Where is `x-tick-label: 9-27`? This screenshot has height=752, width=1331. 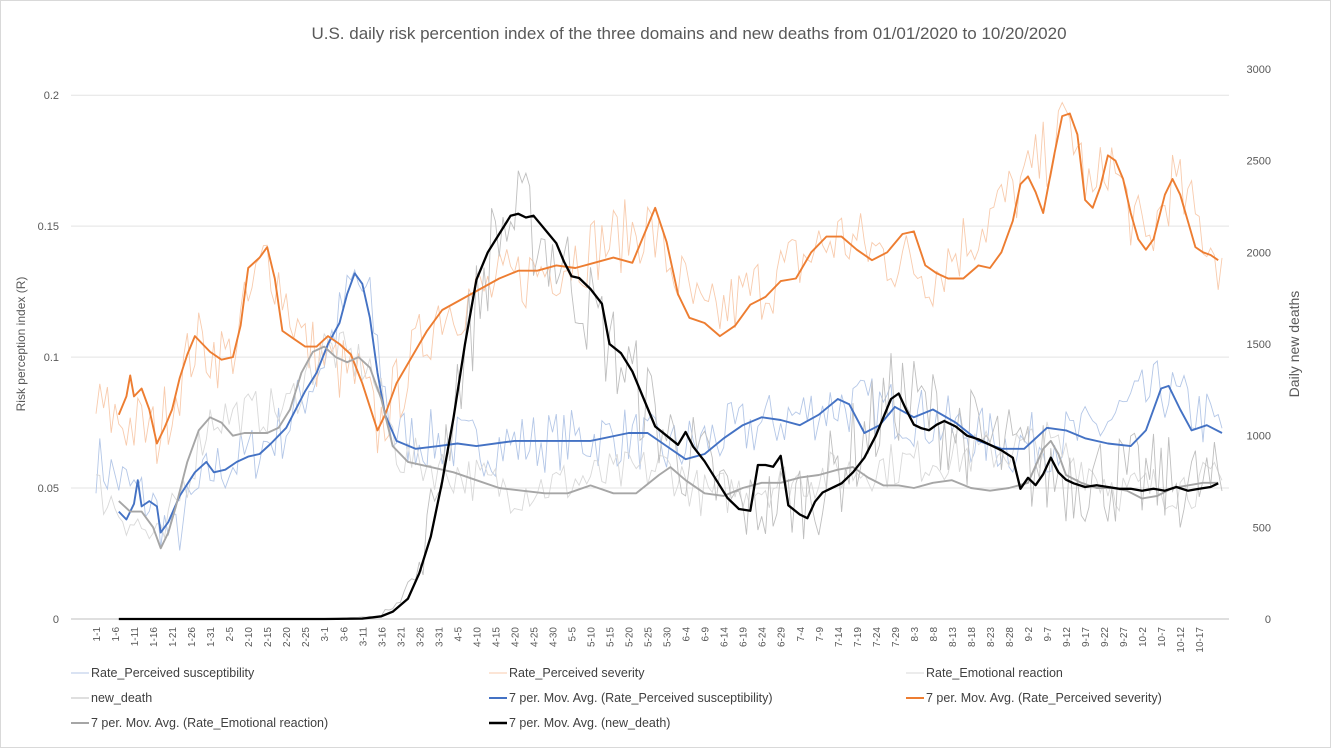
x-tick-label: 9-27 is located at coordinates (1124, 637).